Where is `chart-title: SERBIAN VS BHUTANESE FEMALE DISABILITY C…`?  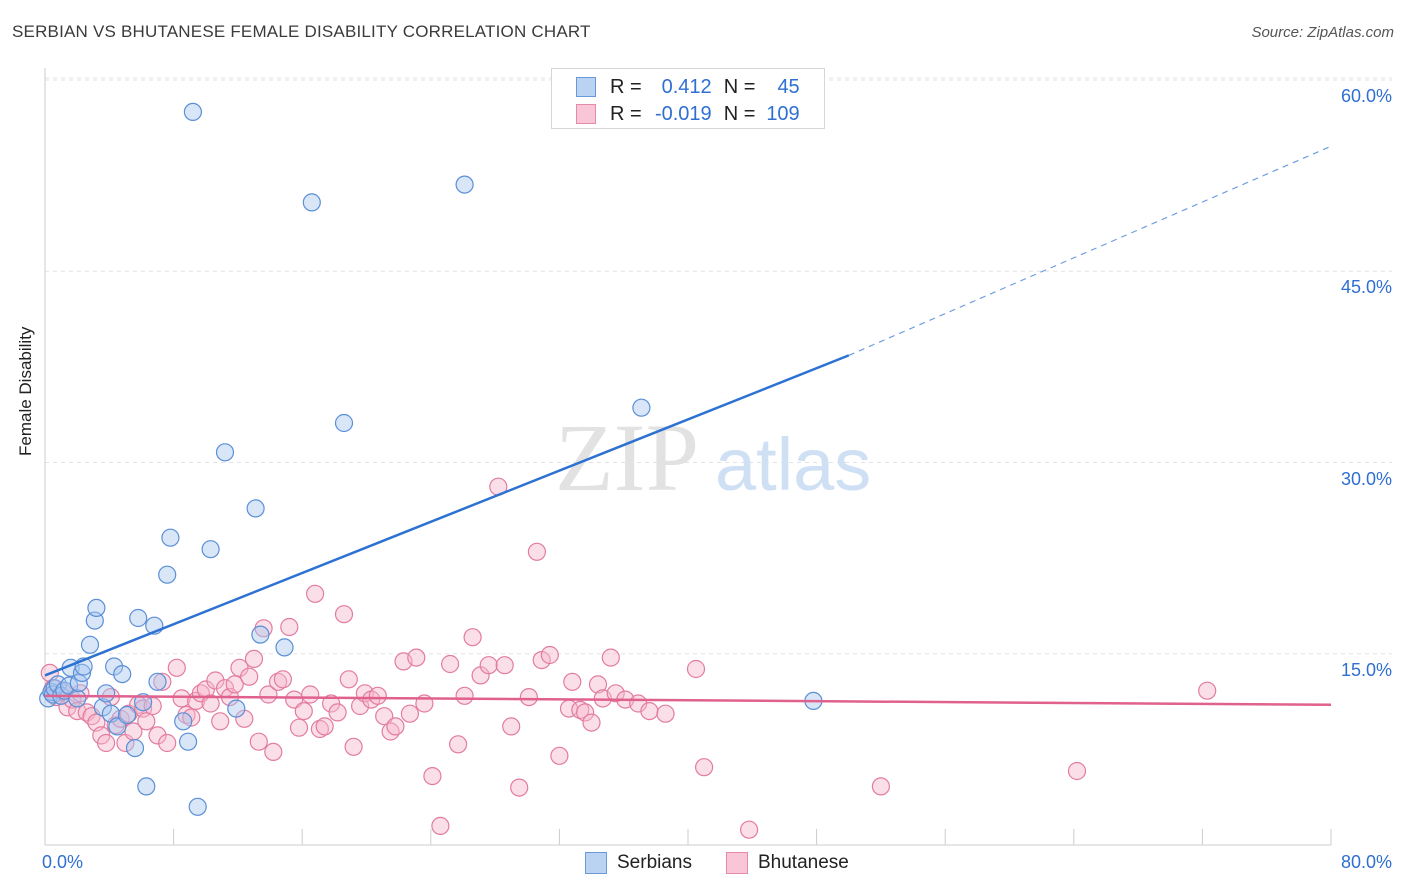
chart-title: SERBIAN VS BHUTANESE FEMALE DISABILITY C… is located at coordinates (301, 31).